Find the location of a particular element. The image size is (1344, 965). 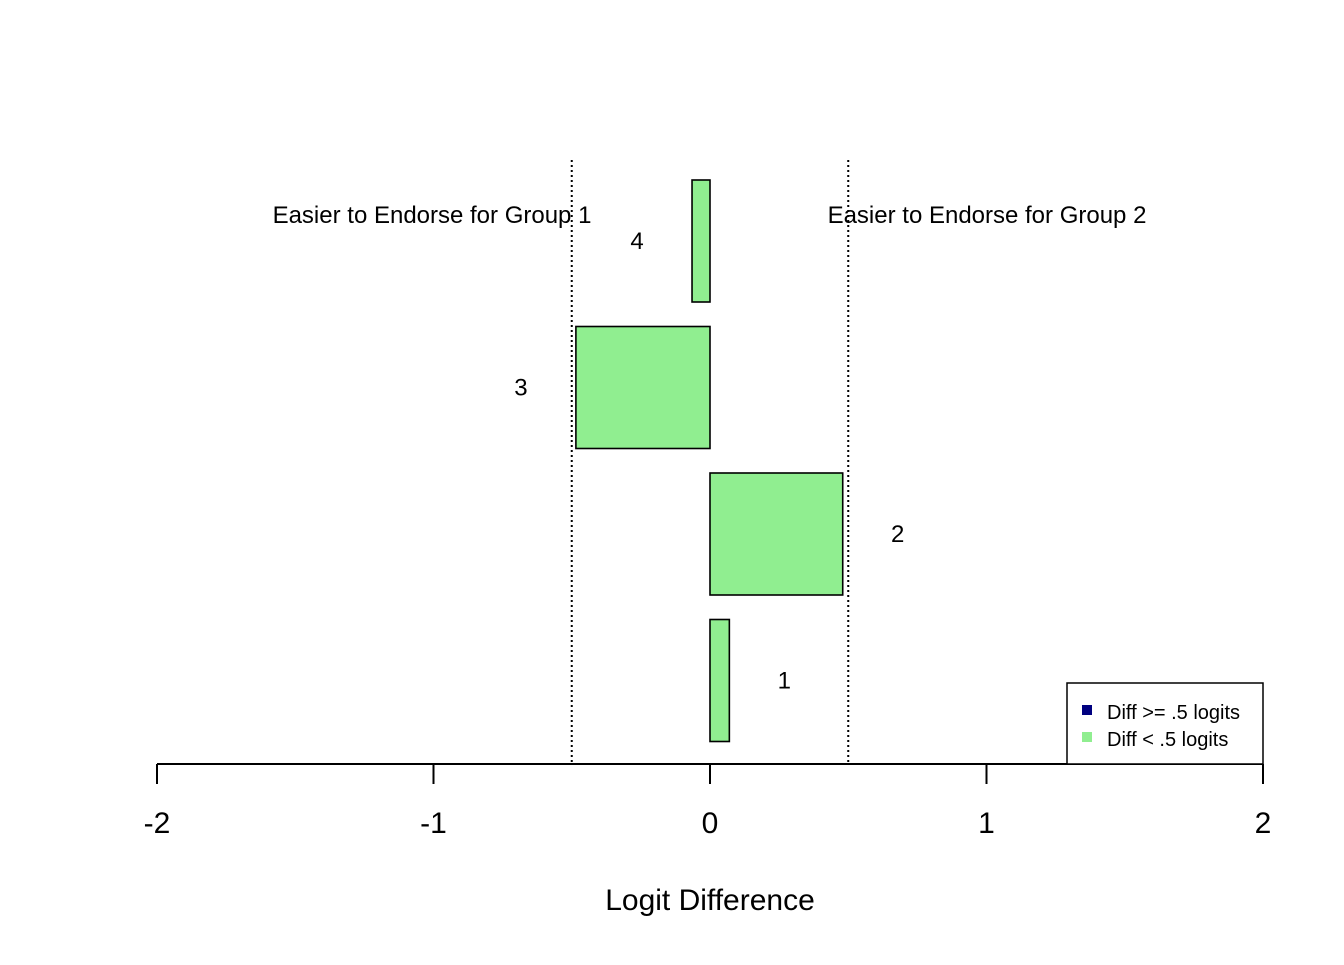

bar-label-item-3: 3 is located at coordinates (520, 388).